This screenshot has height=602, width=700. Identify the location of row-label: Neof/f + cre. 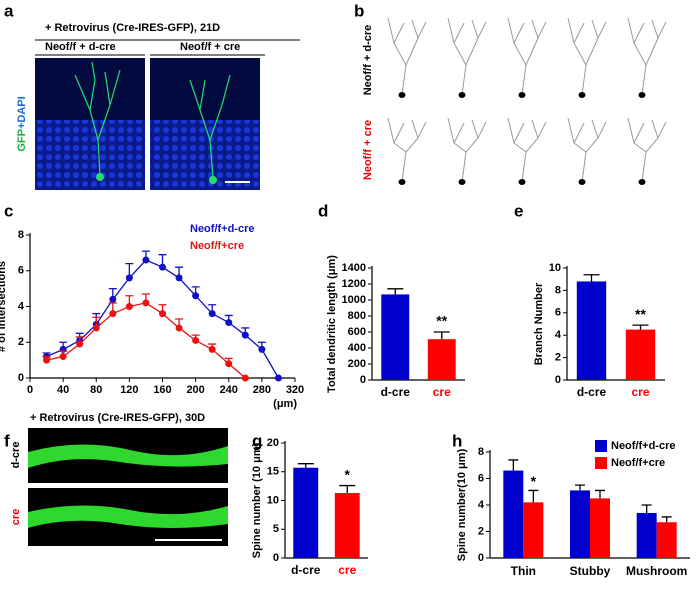
(368, 150).